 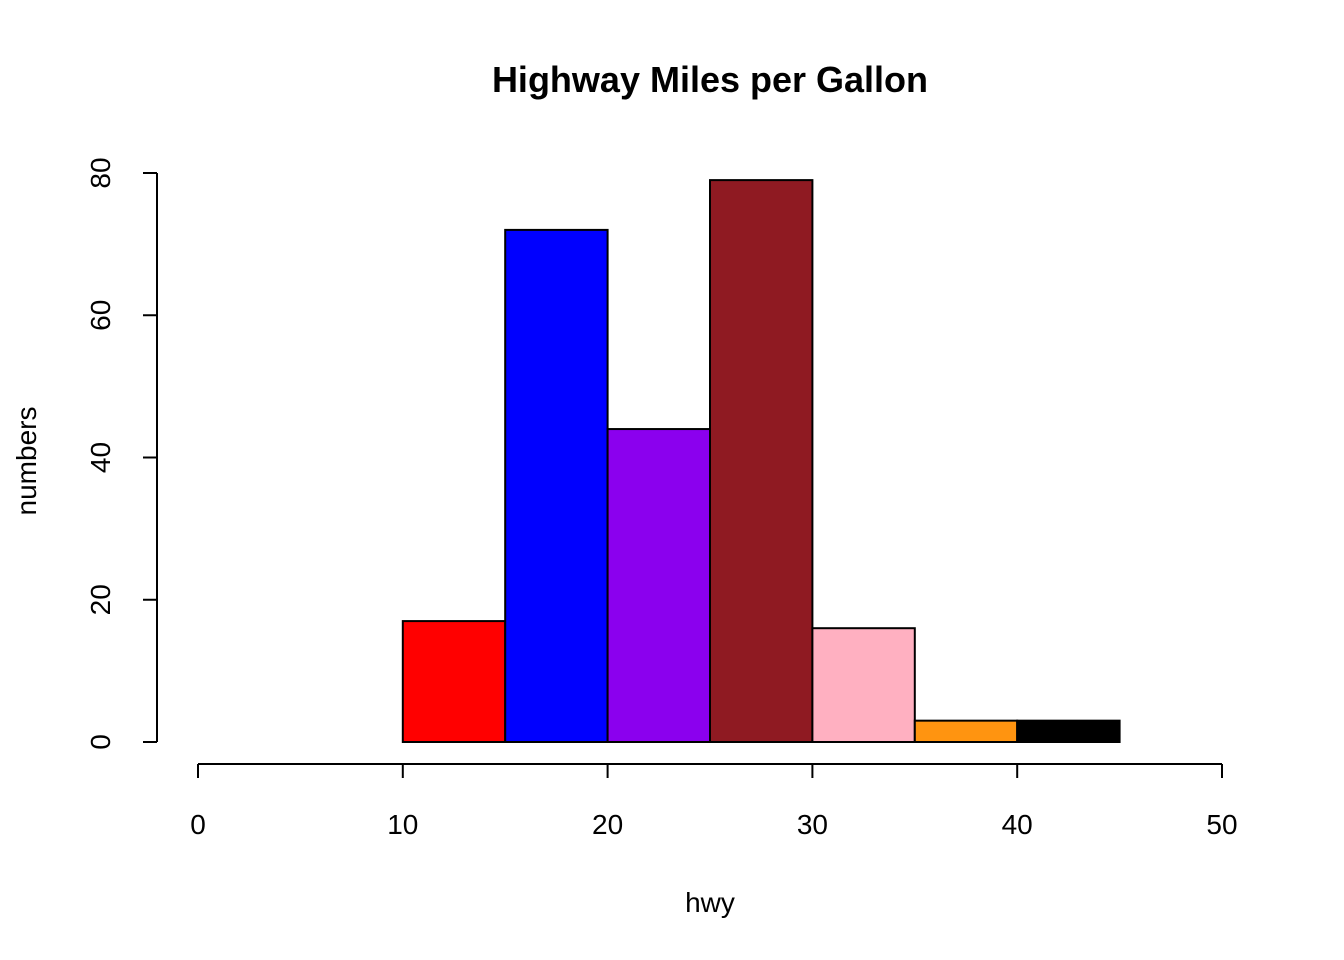 I want to click on x-tick-label: 30, so click(x=812, y=824).